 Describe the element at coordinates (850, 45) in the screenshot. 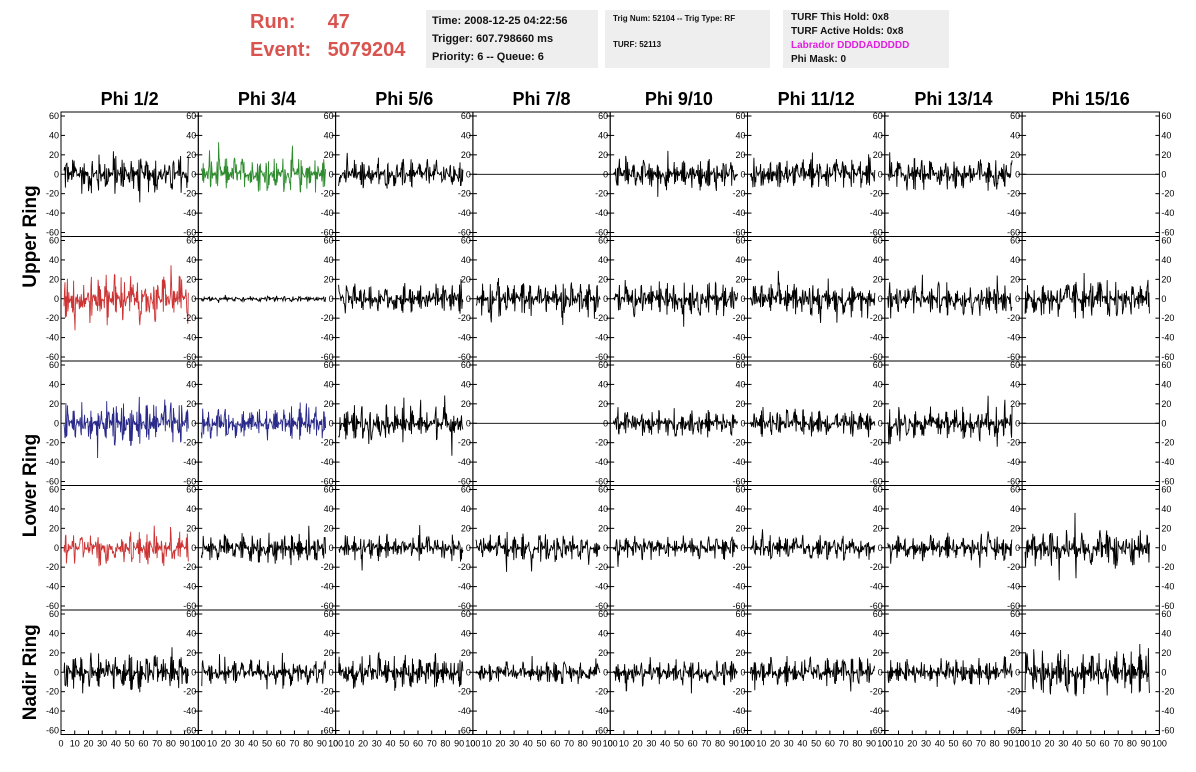

I see `labrador-text: Labrador DDDDADDDDD` at that location.